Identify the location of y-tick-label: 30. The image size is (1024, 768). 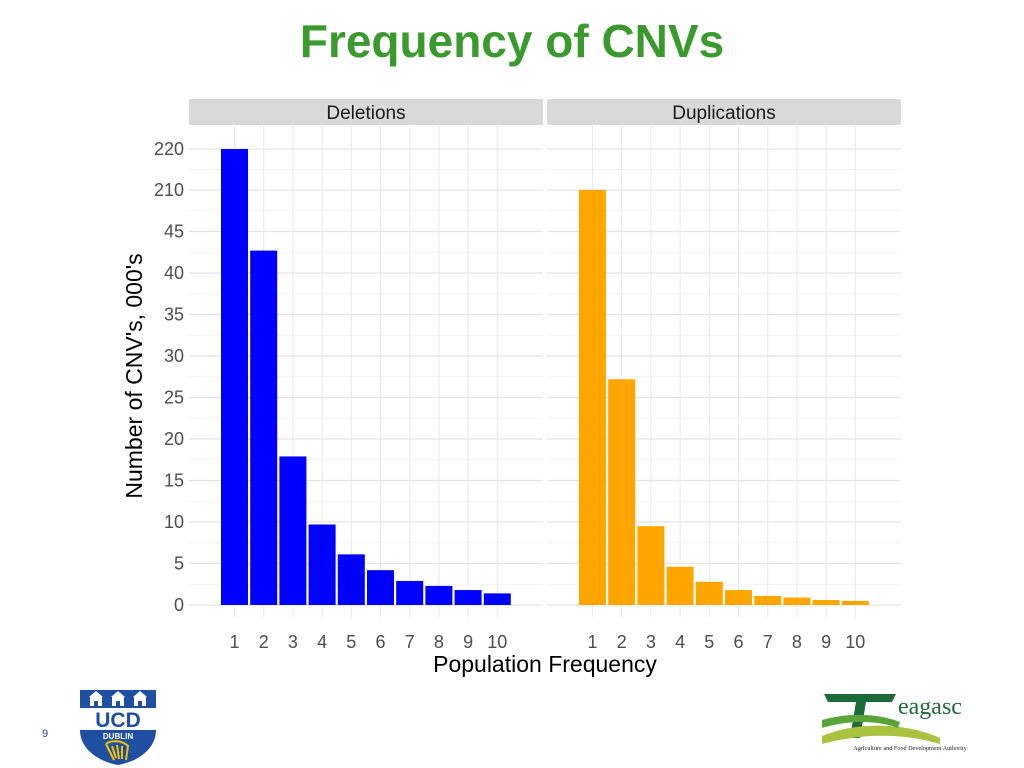
(174, 356).